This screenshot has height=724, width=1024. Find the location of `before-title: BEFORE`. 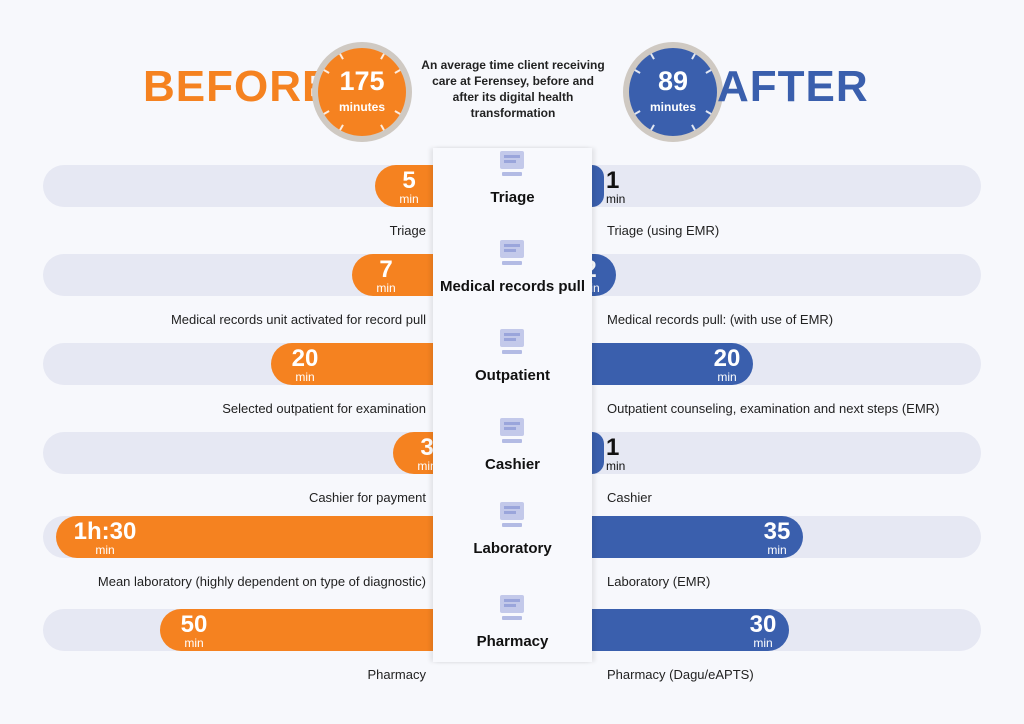

before-title: BEFORE is located at coordinates (238, 86).